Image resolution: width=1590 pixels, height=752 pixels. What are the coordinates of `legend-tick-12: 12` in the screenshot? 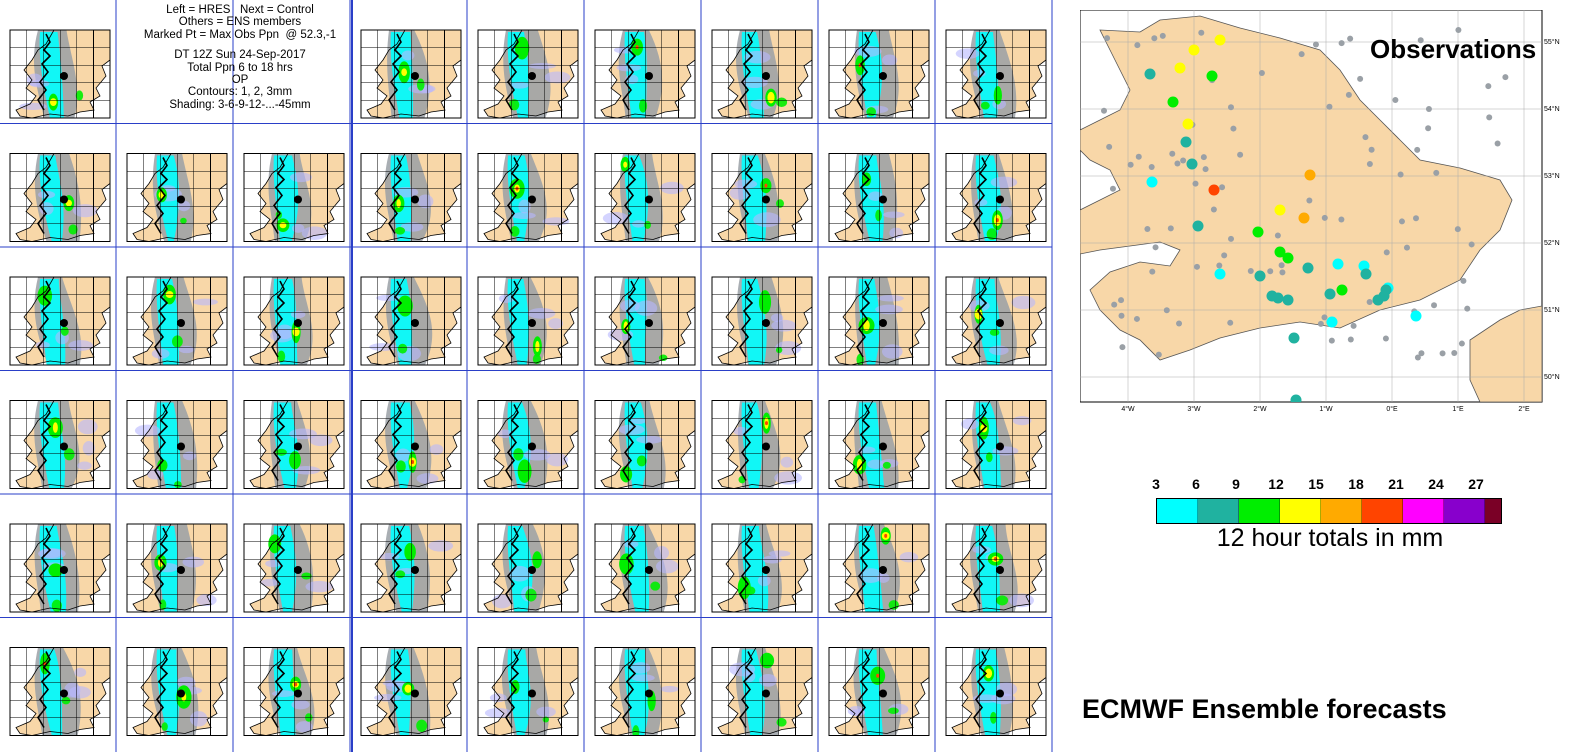 It's located at (1276, 484).